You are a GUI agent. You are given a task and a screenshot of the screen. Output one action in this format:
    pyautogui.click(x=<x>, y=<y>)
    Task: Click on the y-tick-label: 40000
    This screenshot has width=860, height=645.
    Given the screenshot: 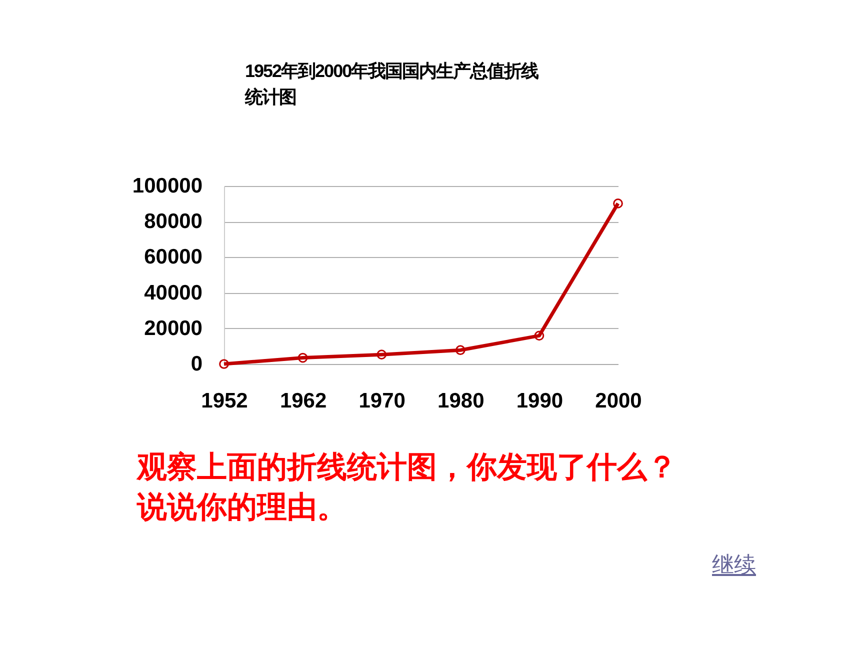 What is the action you would take?
    pyautogui.click(x=173, y=292)
    